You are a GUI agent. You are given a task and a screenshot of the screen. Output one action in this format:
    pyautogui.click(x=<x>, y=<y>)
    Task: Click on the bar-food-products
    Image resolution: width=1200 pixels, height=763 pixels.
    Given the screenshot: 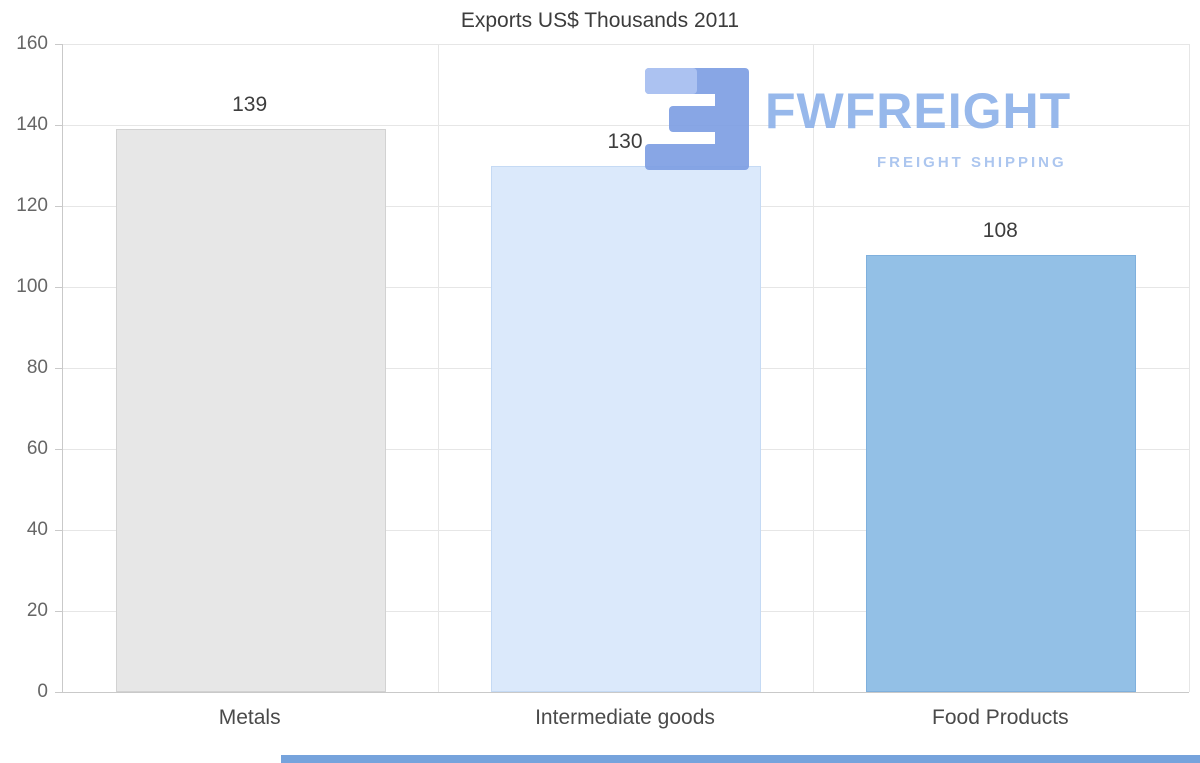 What is the action you would take?
    pyautogui.click(x=1001, y=473)
    